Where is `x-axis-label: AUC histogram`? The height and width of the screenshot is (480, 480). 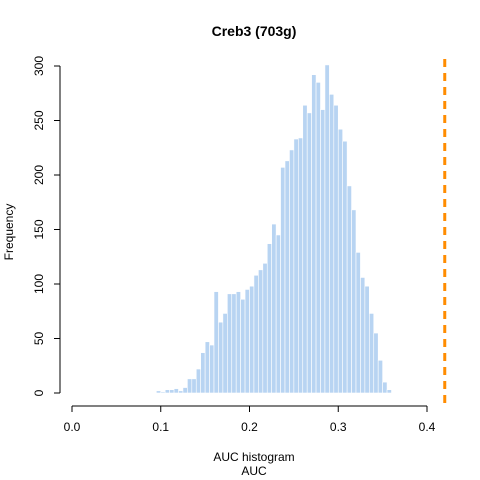
x-axis-label: AUC histogram is located at coordinates (253, 457).